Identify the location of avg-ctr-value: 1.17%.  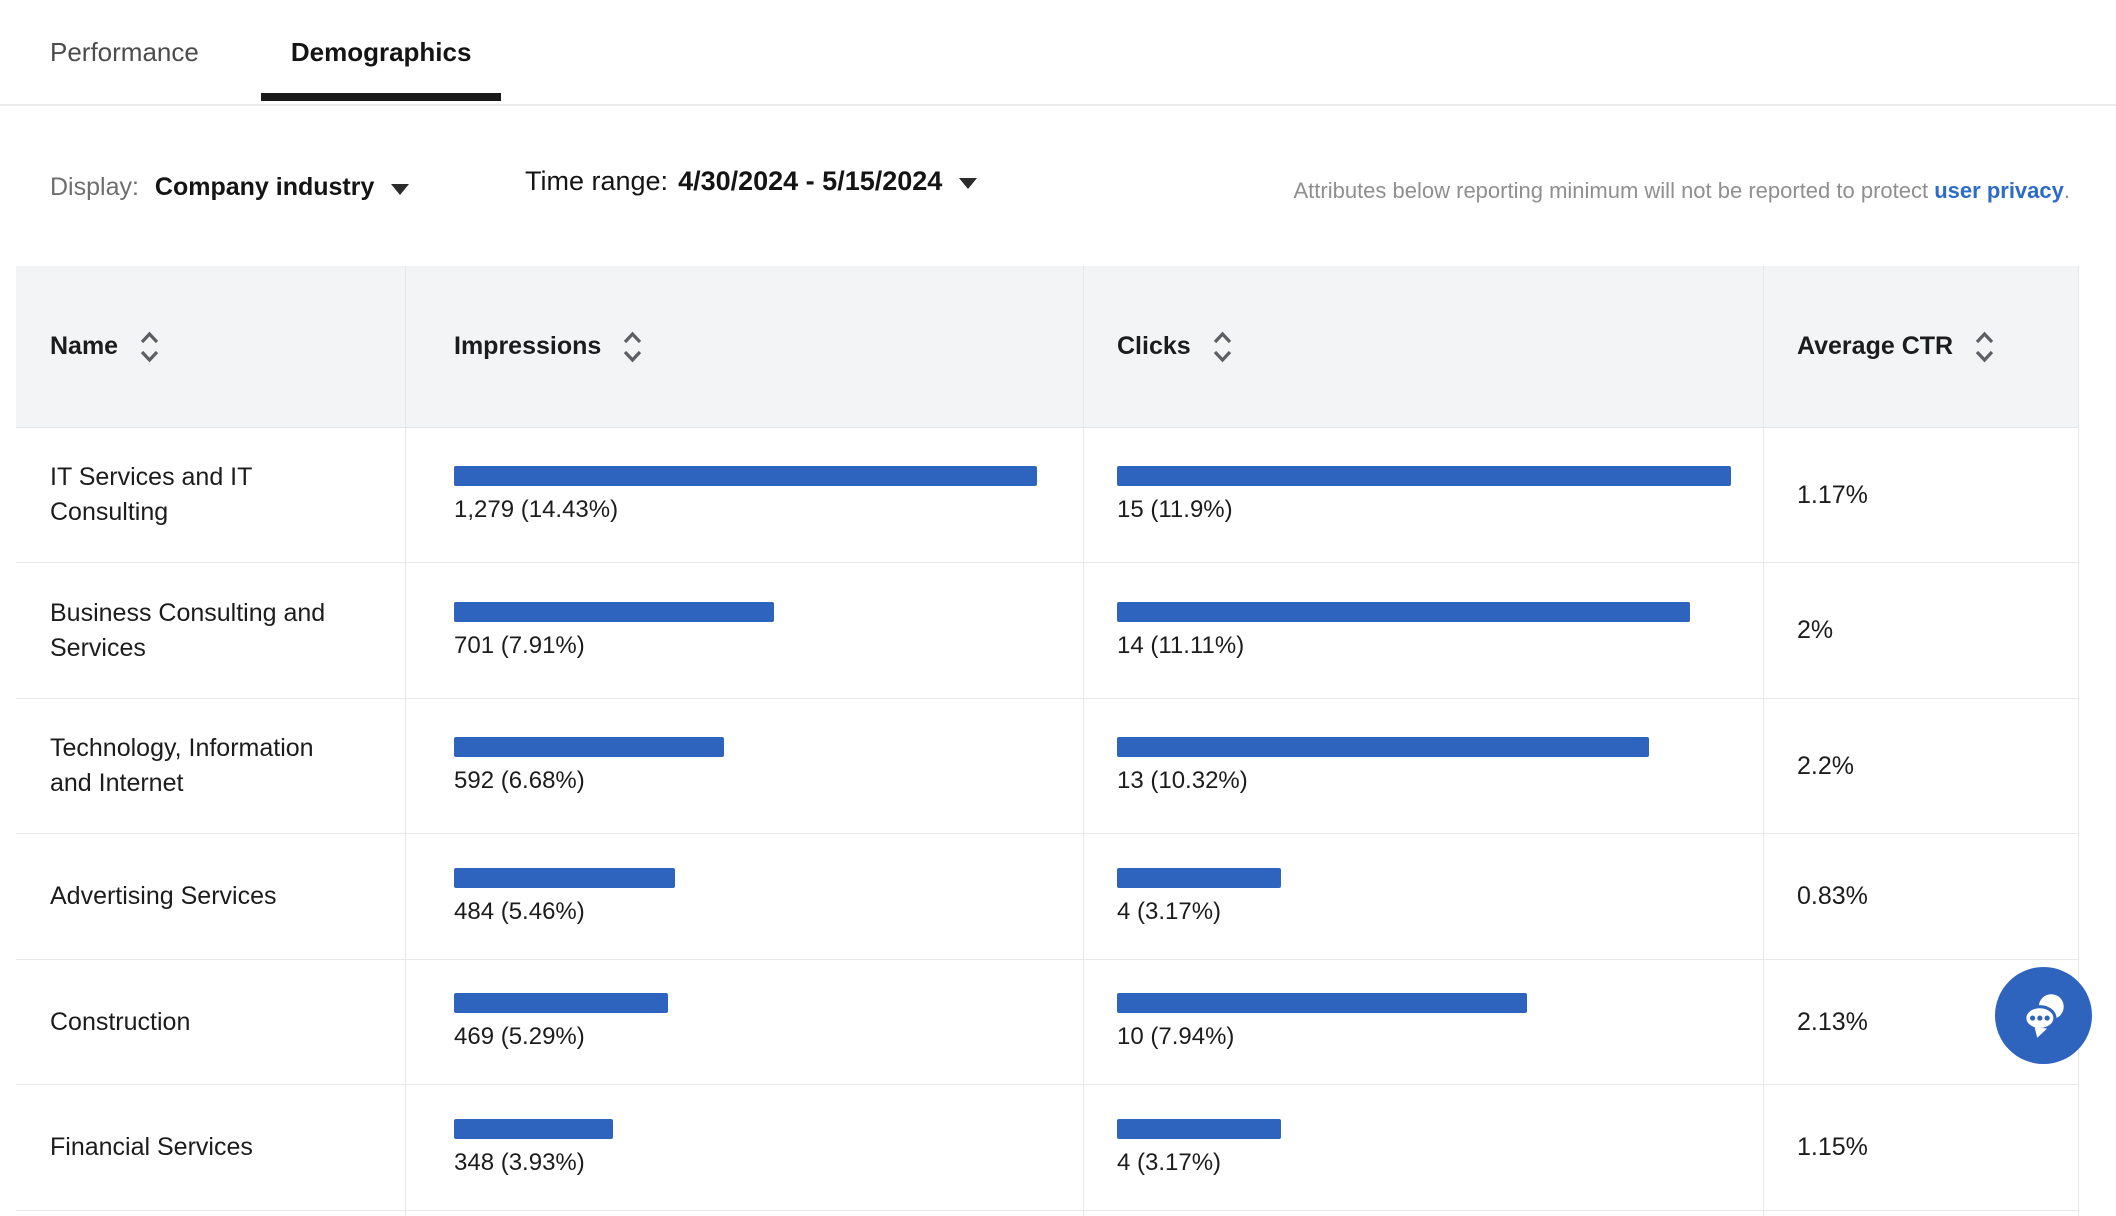
(1832, 494).